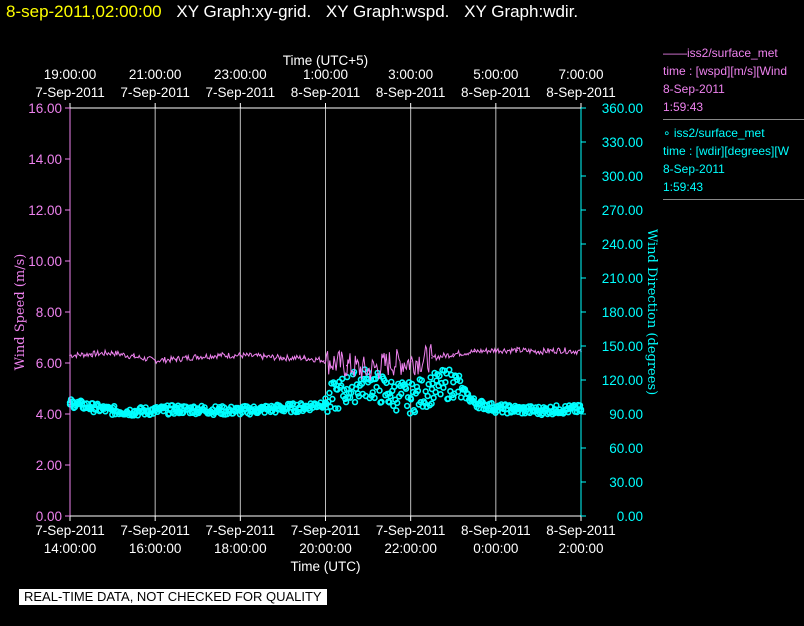 The width and height of the screenshot is (804, 626). I want to click on quality-warning-banner: REAL-TIME DATA, NOT CHECKED FOR QUALITY, so click(173, 597).